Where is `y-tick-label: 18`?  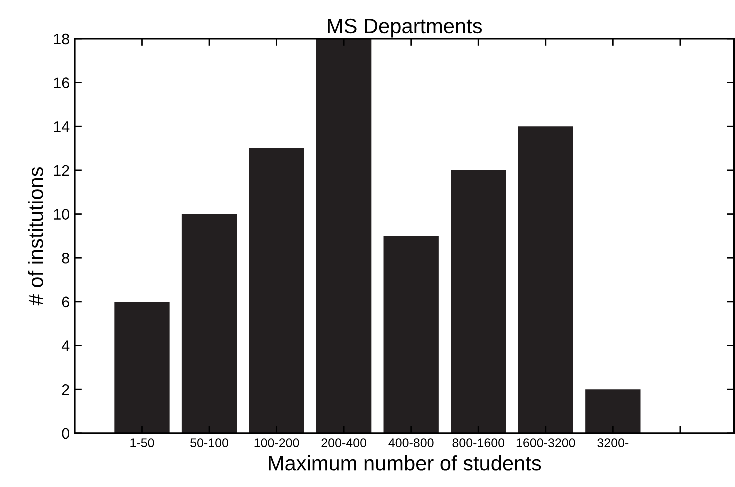
y-tick-label: 18 is located at coordinates (62, 39).